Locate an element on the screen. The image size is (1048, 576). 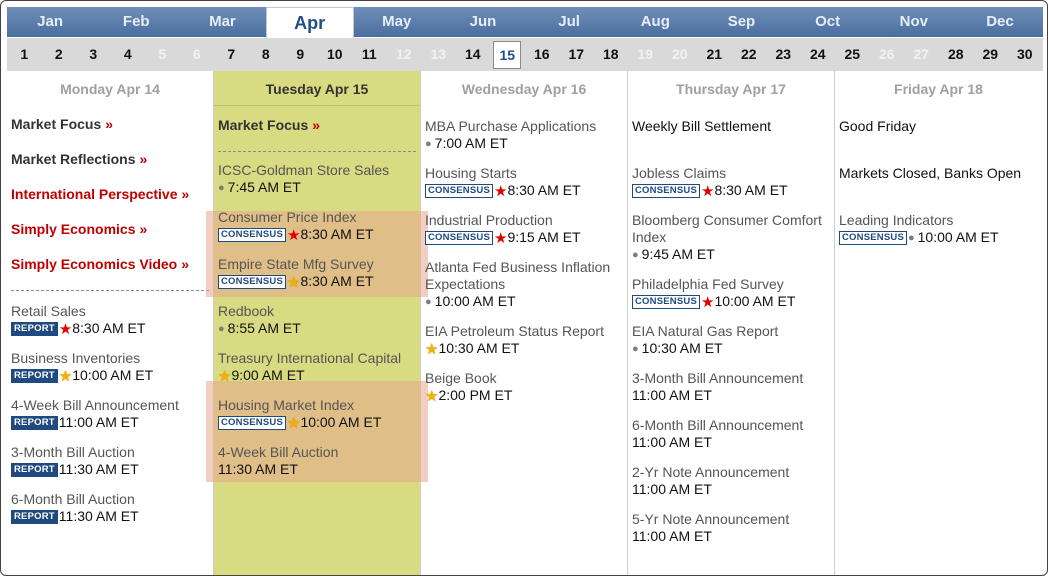
day-cell: 9 is located at coordinates (300, 54).